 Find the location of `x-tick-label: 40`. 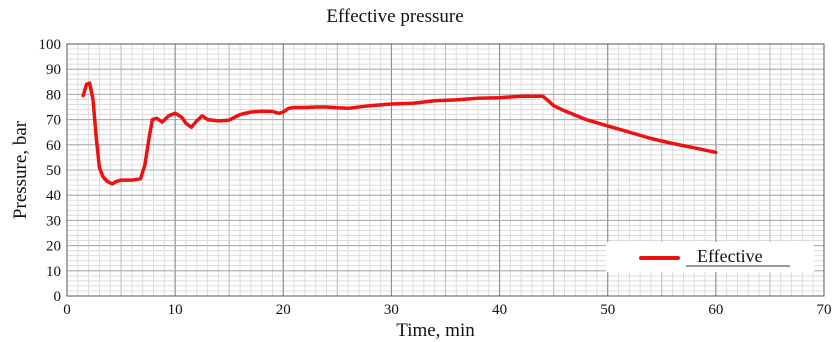

x-tick-label: 40 is located at coordinates (499, 310).